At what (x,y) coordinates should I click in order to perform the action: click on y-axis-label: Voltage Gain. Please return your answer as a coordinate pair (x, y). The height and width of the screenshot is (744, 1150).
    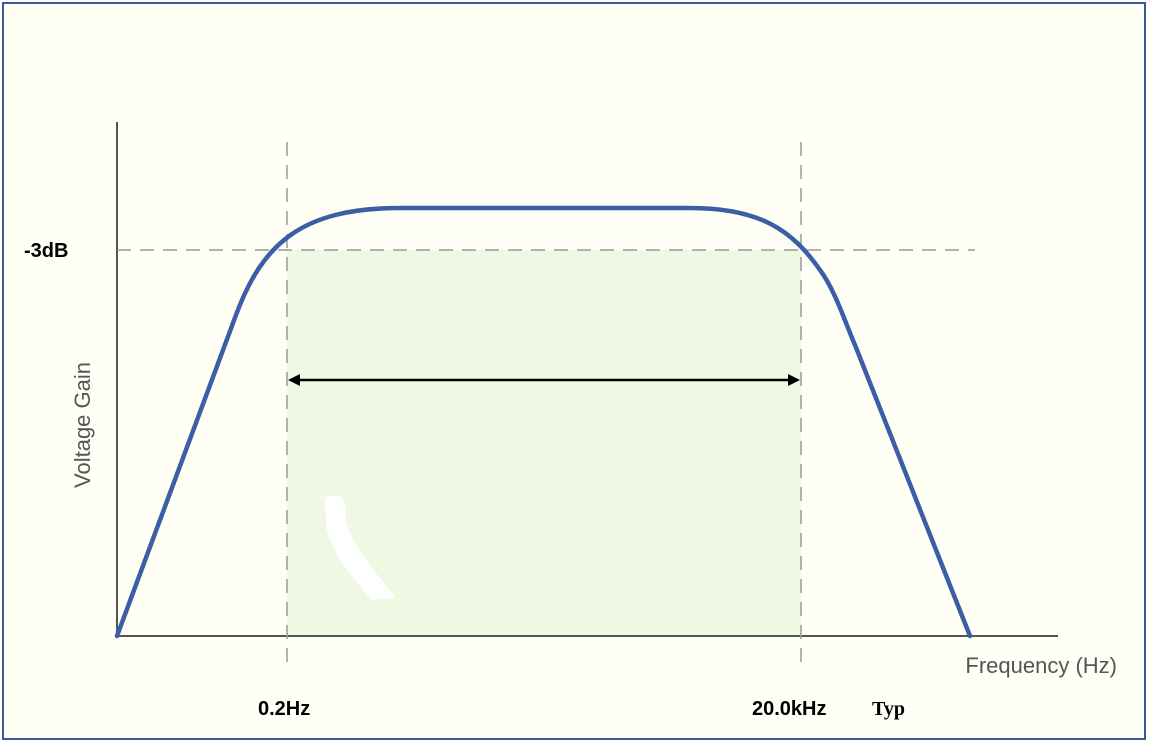
    Looking at the image, I should click on (82, 425).